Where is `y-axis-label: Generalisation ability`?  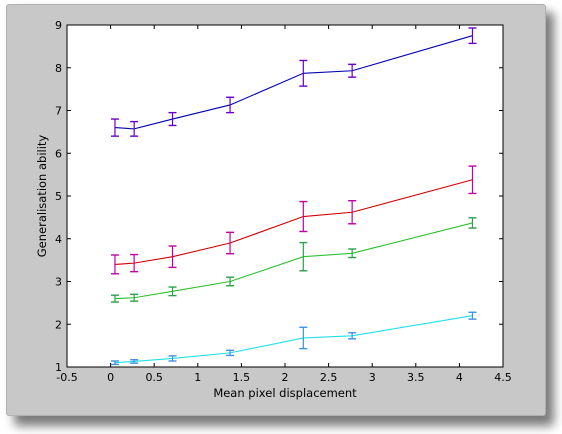 y-axis-label: Generalisation ability is located at coordinates (42, 196).